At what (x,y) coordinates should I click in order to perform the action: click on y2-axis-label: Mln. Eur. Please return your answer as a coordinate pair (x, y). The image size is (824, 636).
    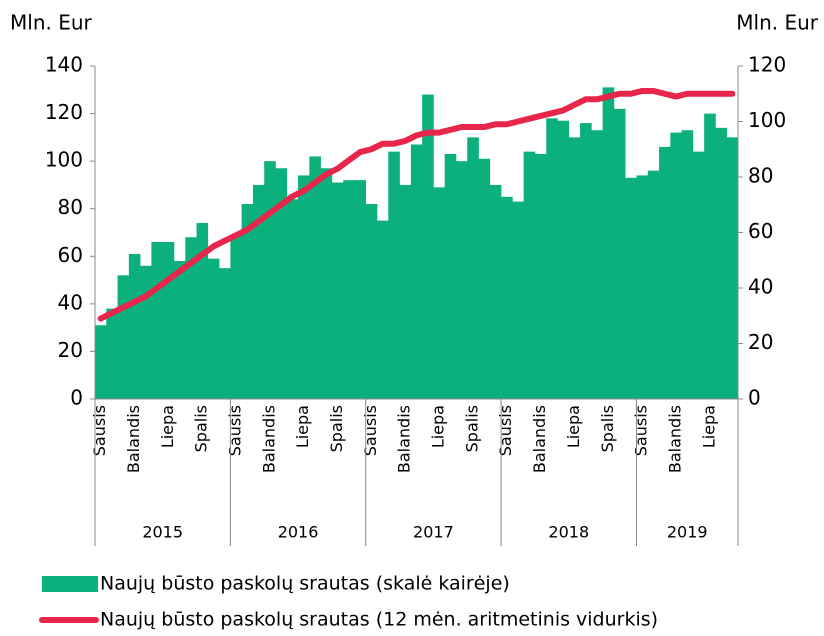
    Looking at the image, I should click on (777, 23).